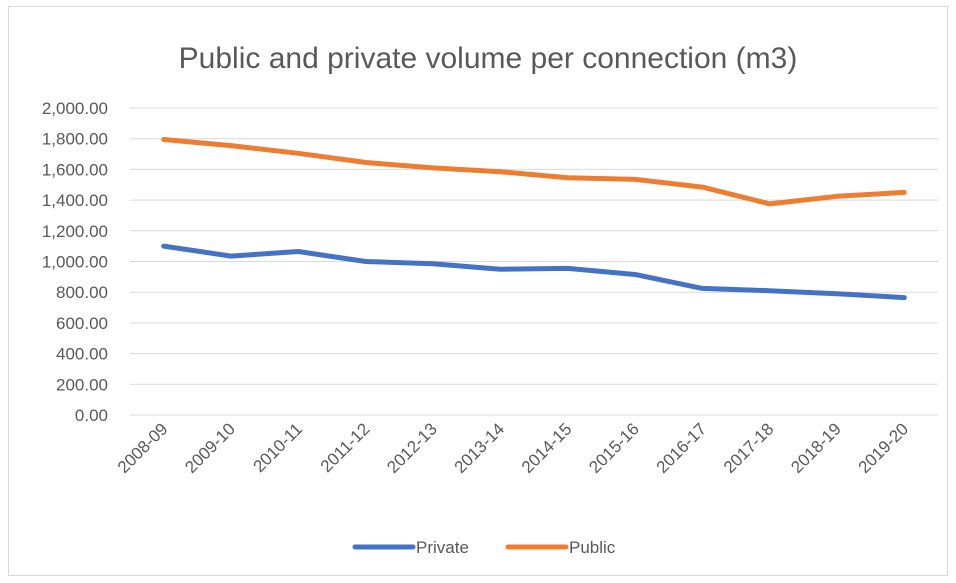  Describe the element at coordinates (345, 447) in the screenshot. I see `x-tick-label: 2011-12` at that location.